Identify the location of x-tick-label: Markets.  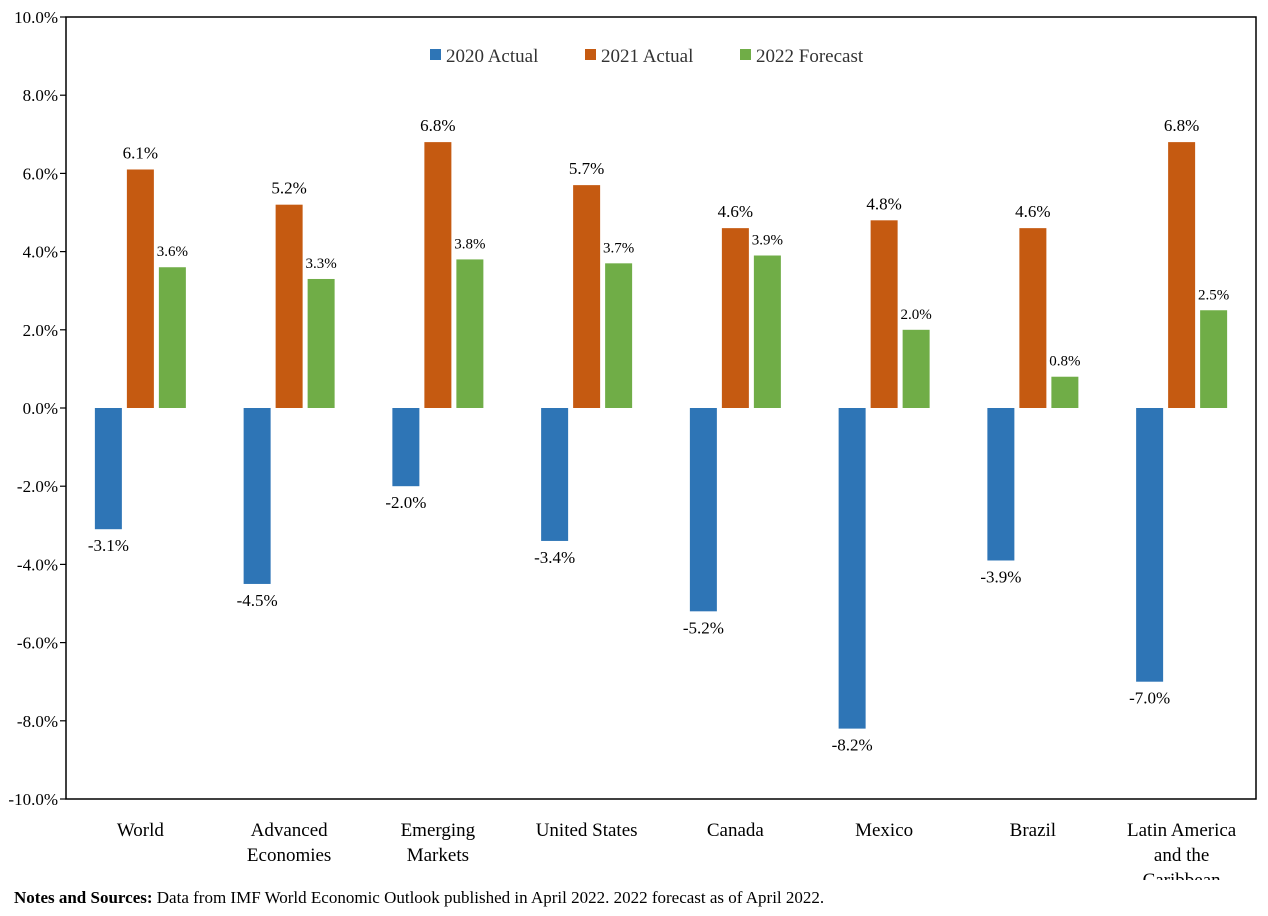
(438, 855).